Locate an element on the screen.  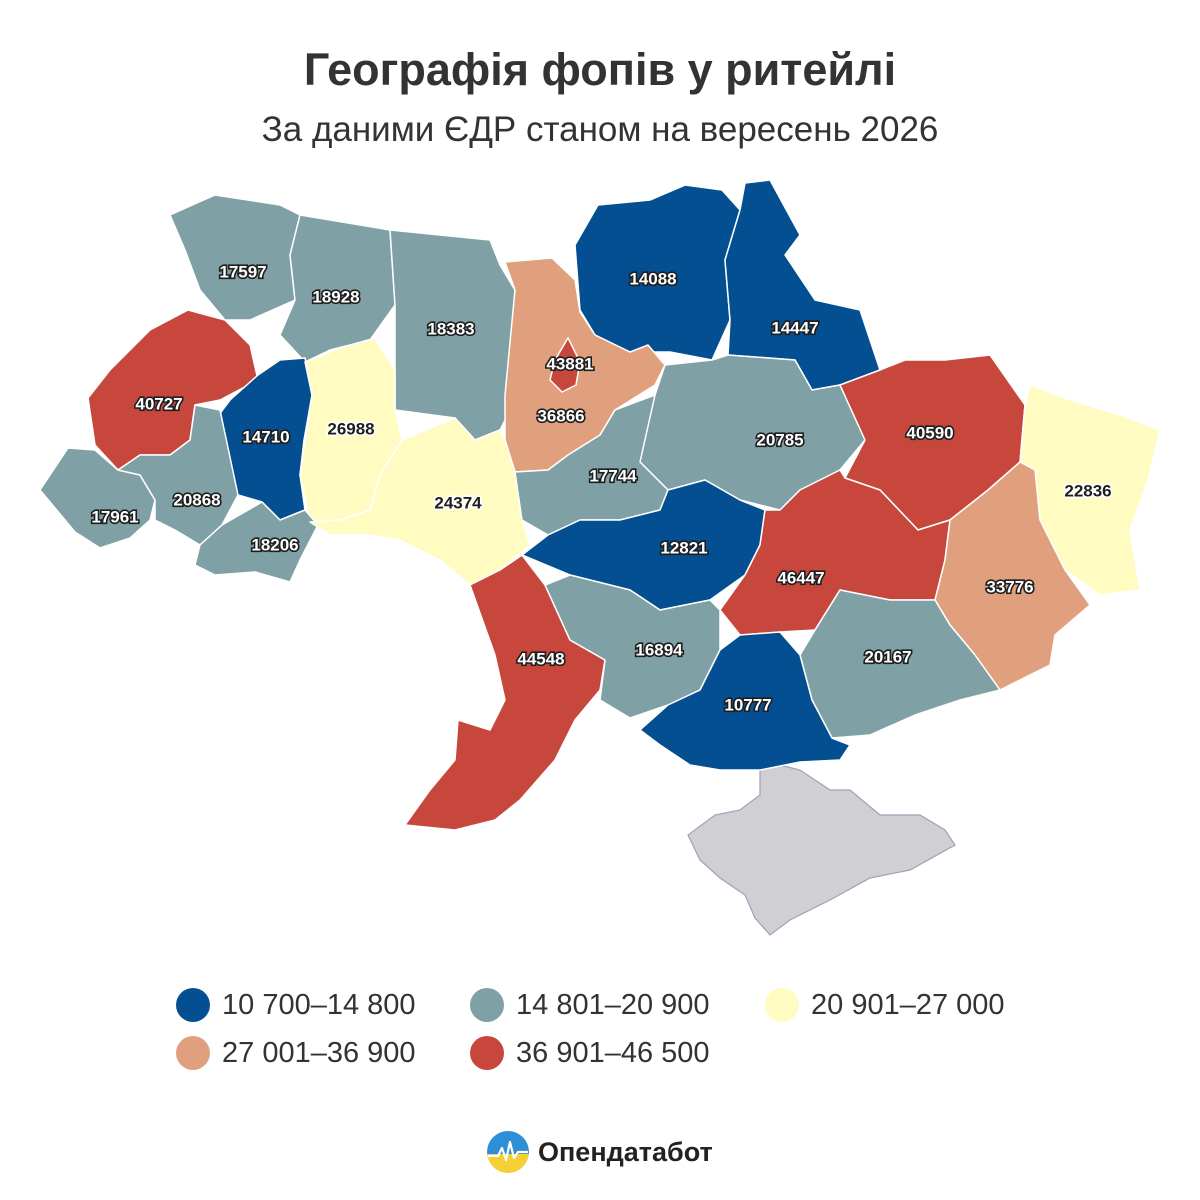
region-chernivtsi is located at coordinates (256, 542).